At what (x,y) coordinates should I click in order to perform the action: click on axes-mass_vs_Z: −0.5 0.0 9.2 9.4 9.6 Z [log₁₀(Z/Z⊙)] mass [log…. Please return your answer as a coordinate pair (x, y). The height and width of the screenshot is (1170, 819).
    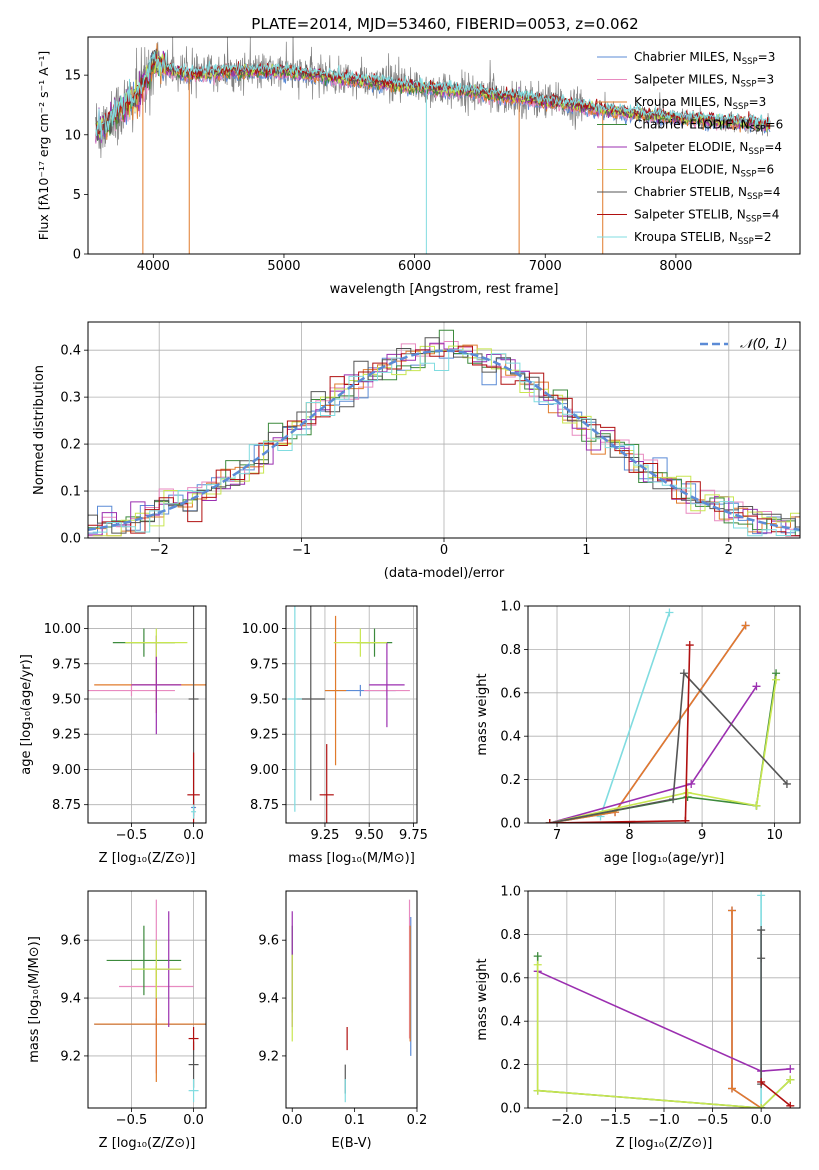
    Looking at the image, I should click on (117, 1020).